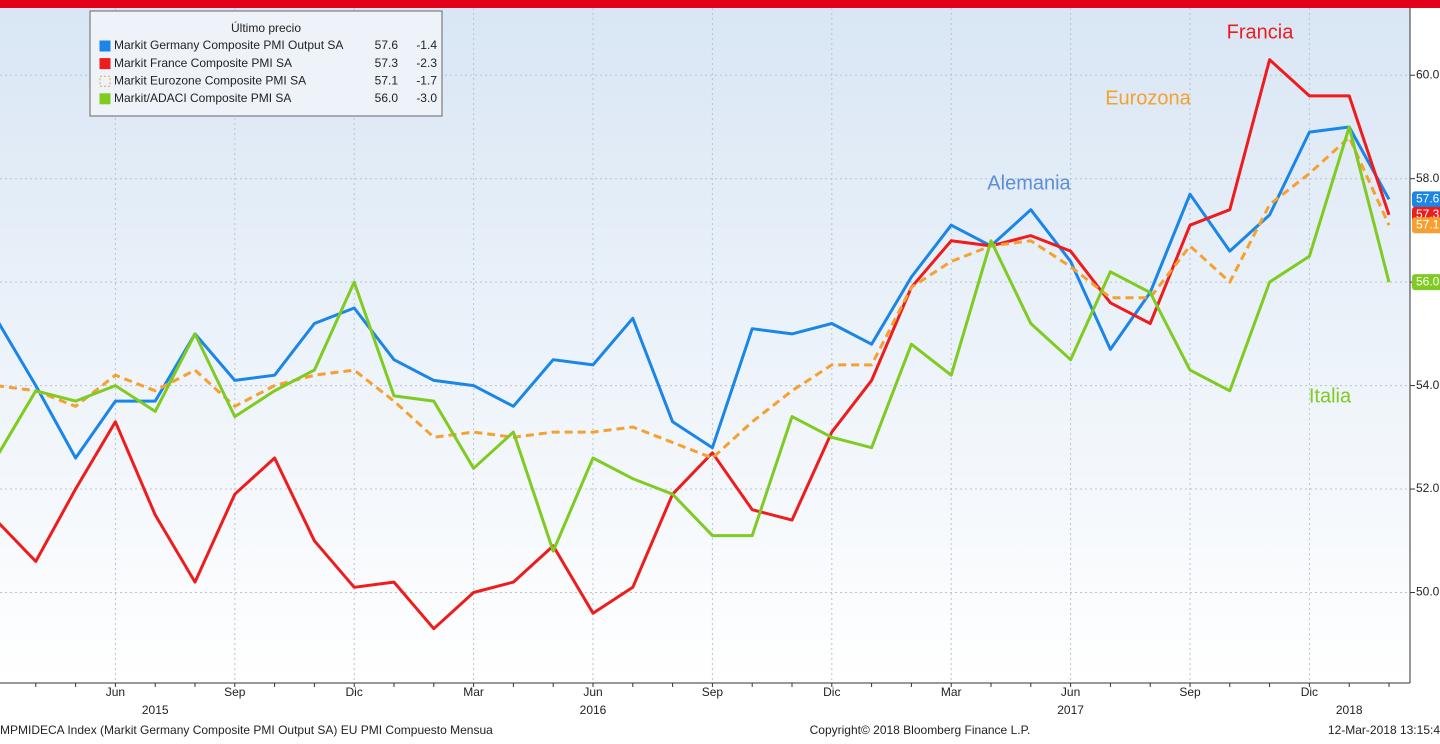 This screenshot has height=744, width=1440. I want to click on y-tick-label: 52.0, so click(1428, 488).